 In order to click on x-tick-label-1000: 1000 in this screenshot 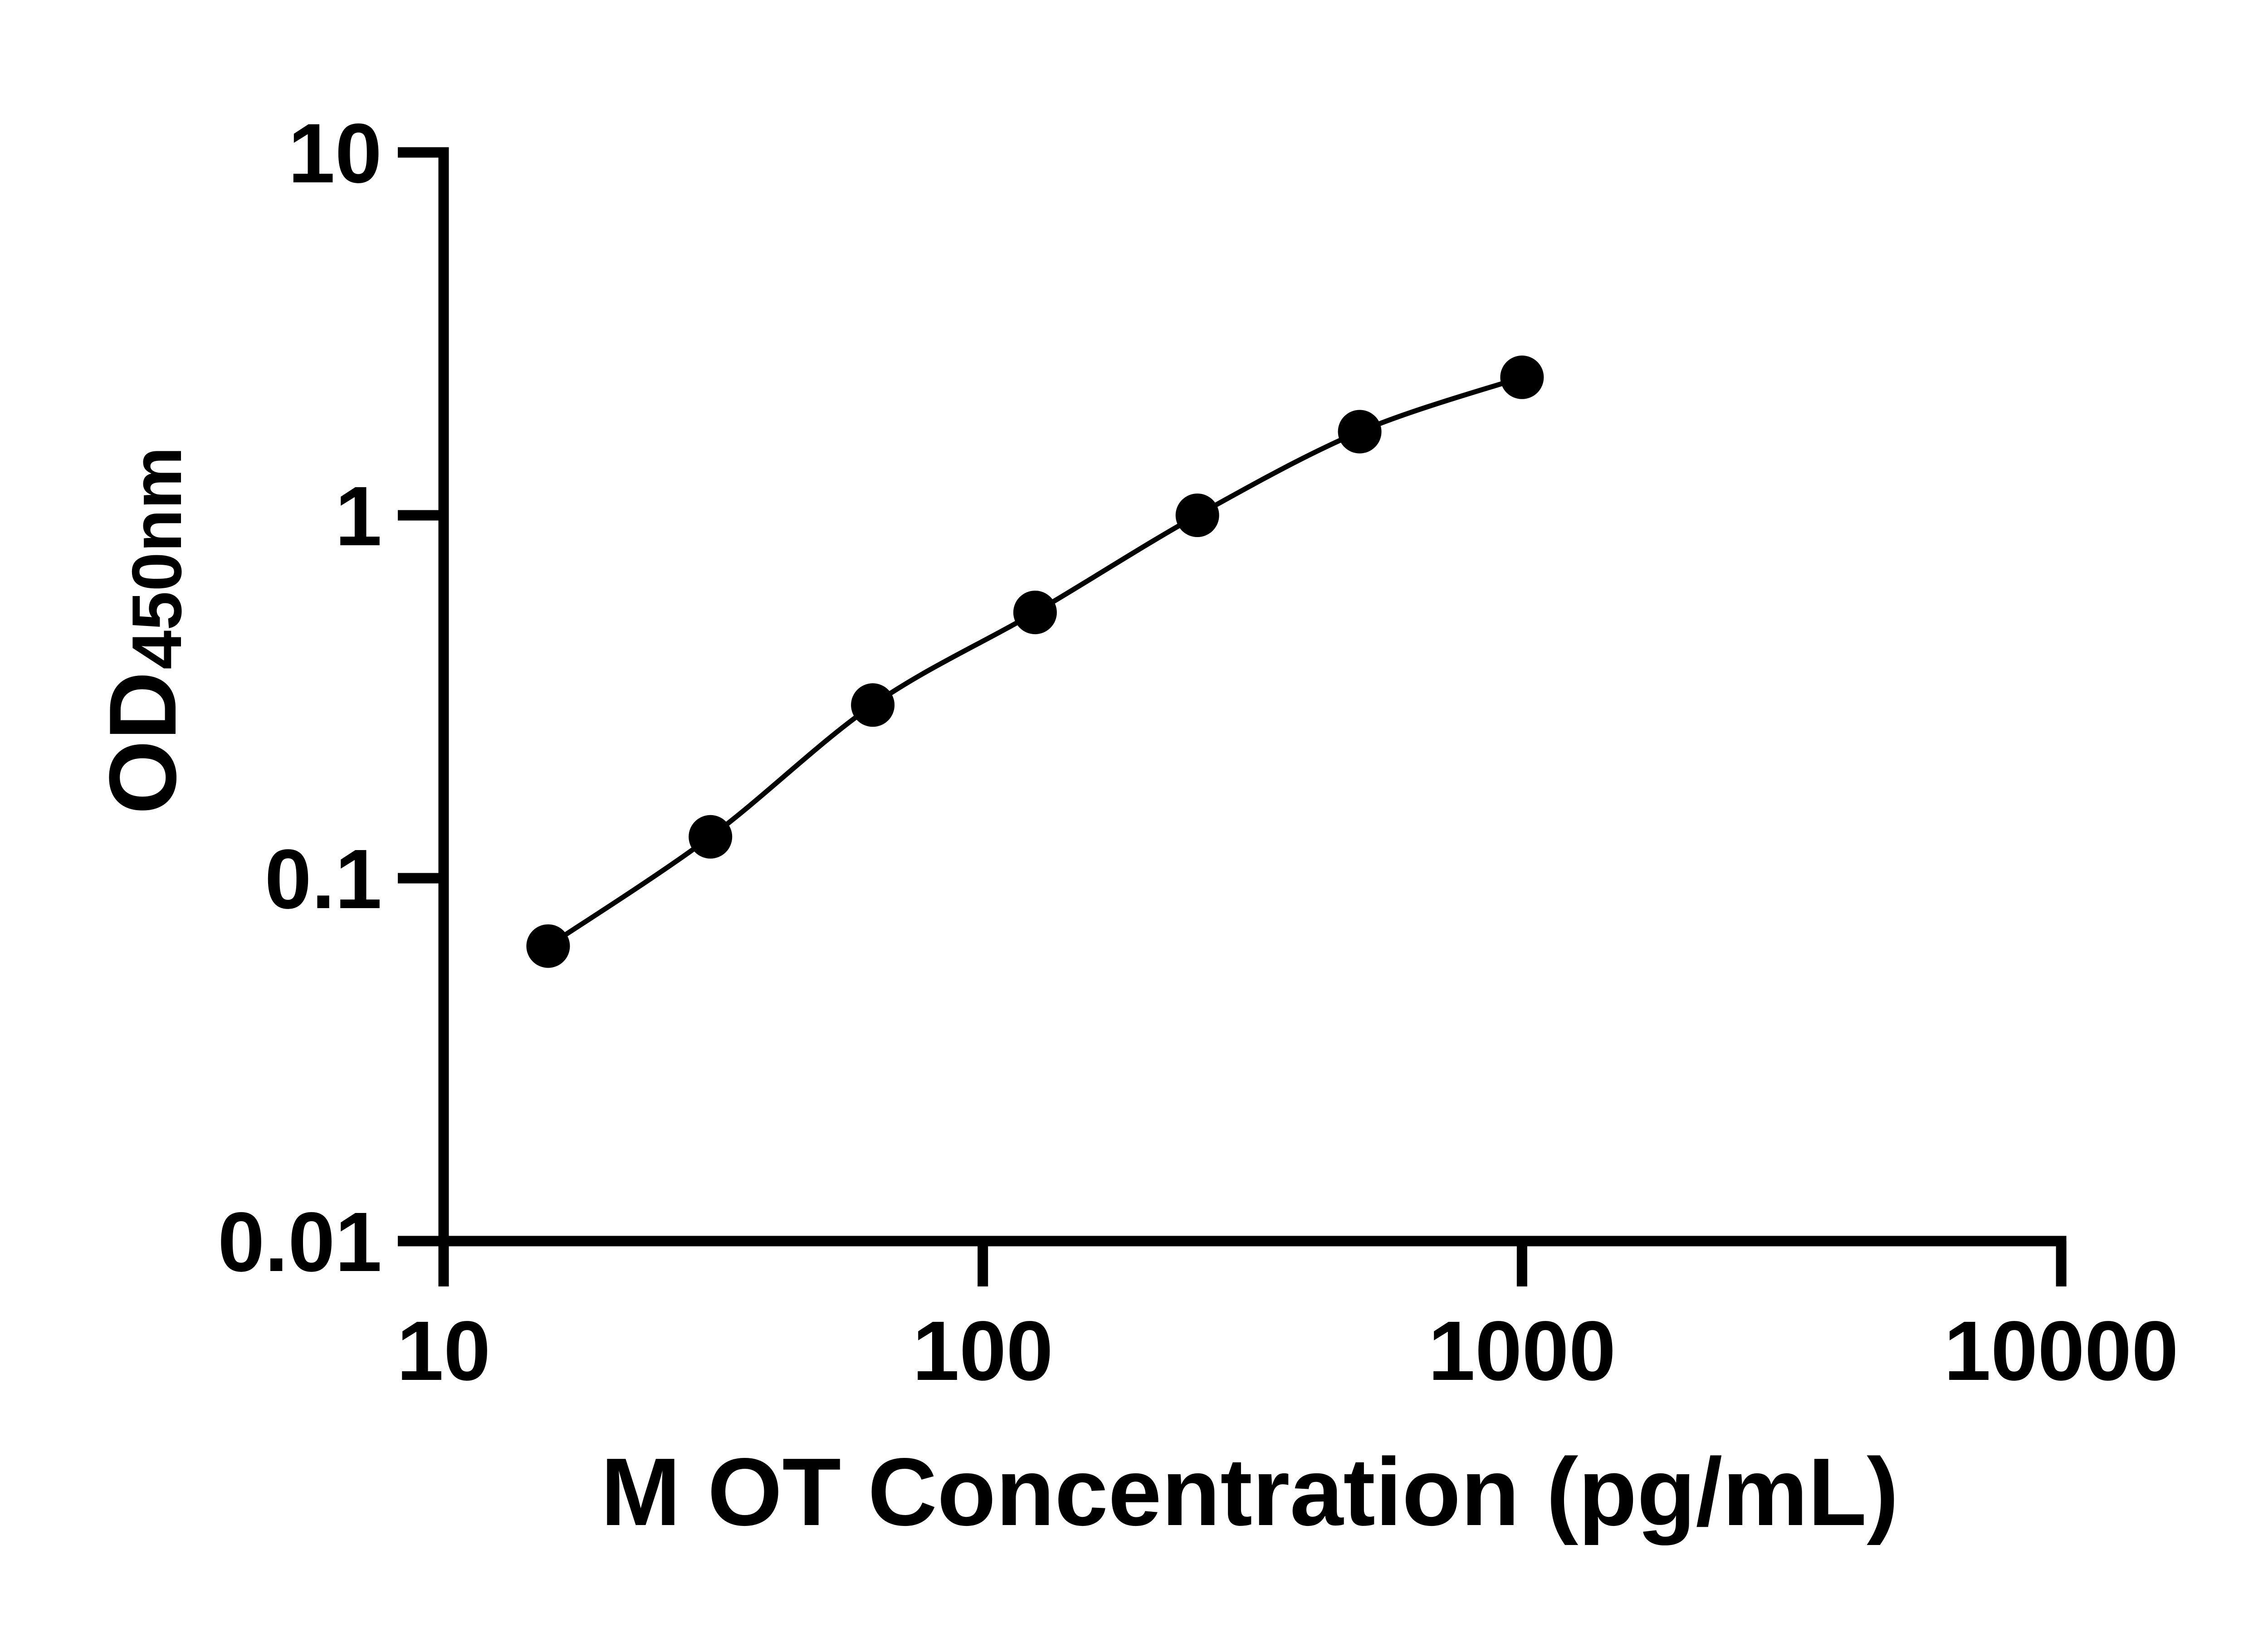, I will do `click(1522, 1351)`.